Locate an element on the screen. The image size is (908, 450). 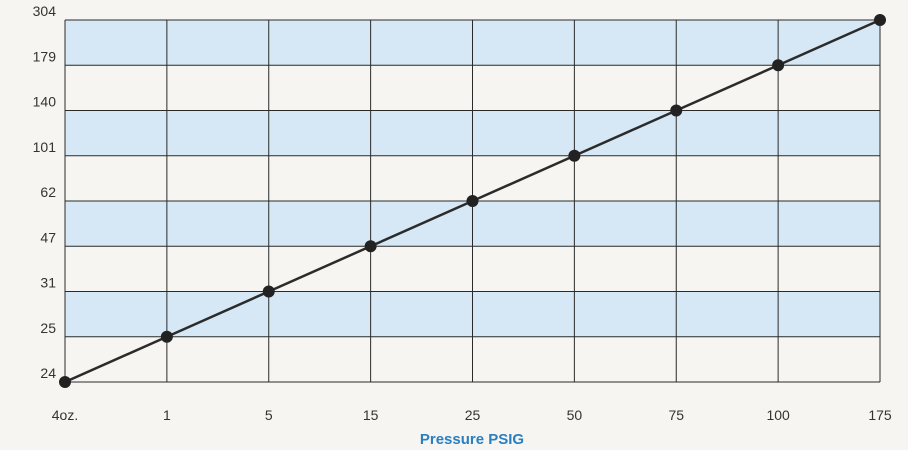
y-tick-label: 62 is located at coordinates (48, 192).